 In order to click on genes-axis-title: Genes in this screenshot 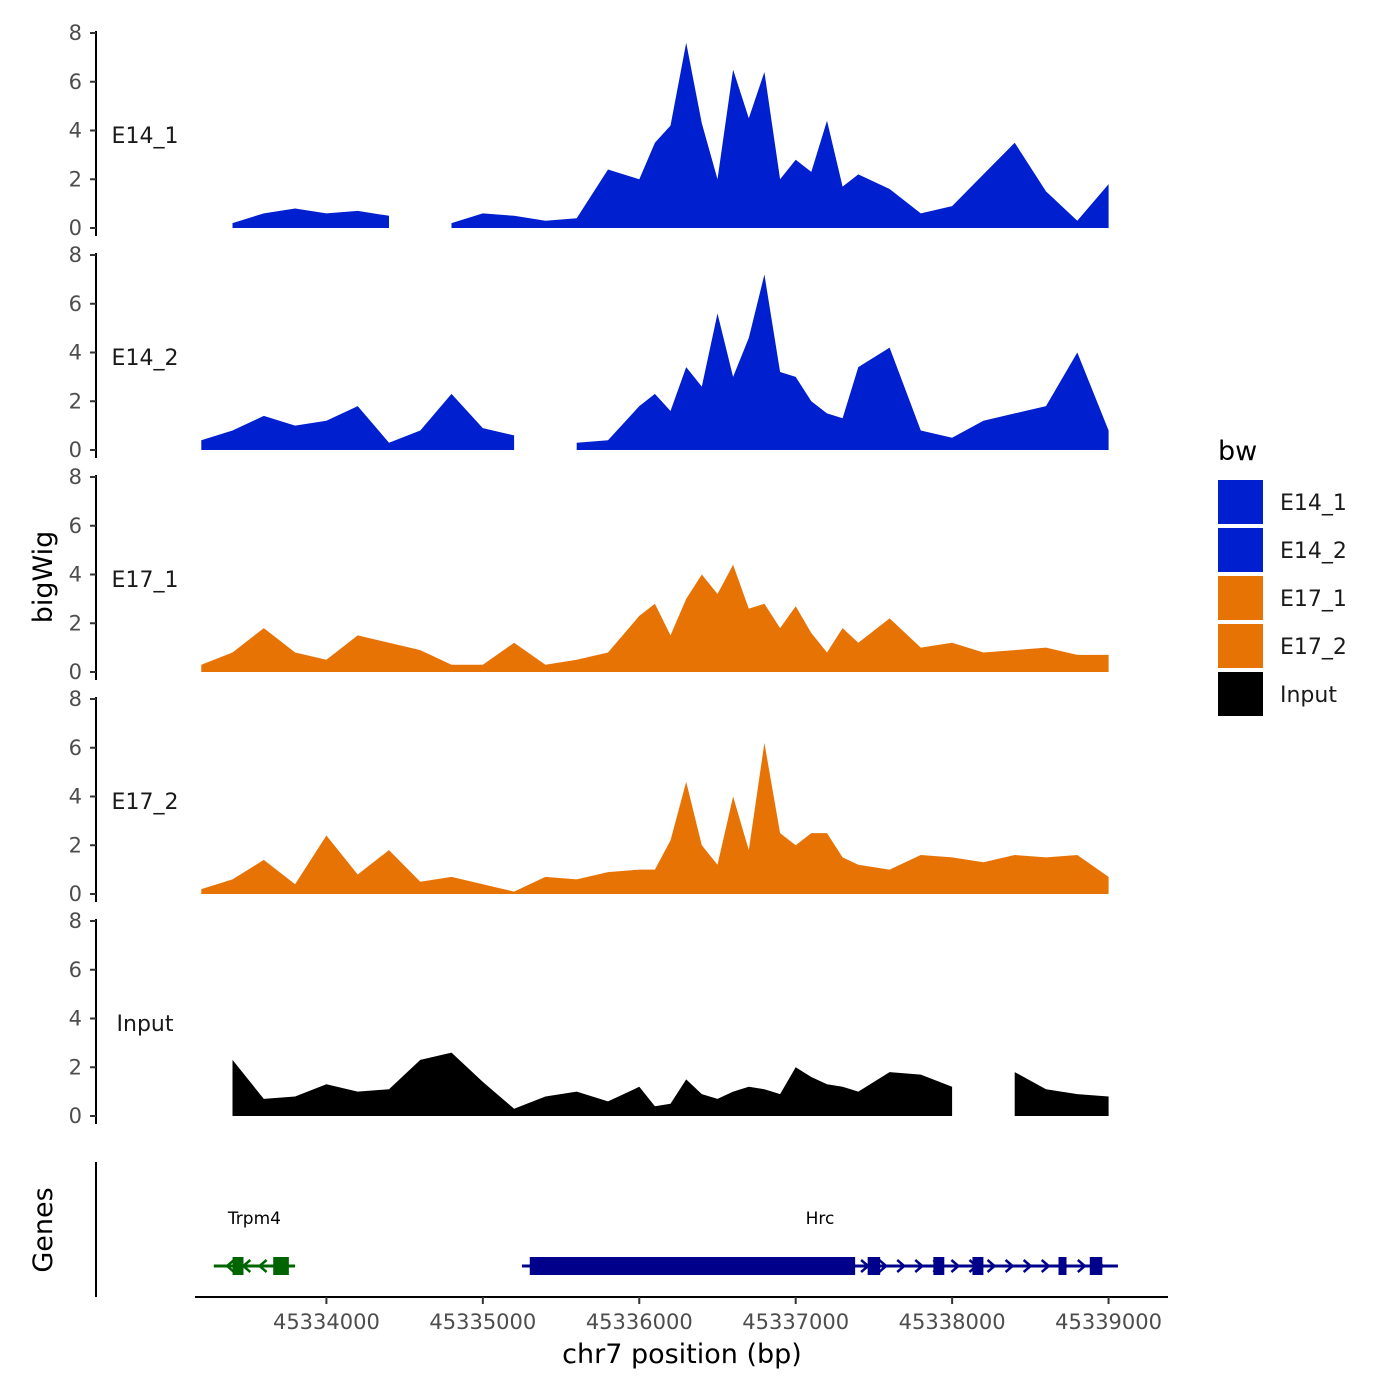, I will do `click(43, 1229)`.